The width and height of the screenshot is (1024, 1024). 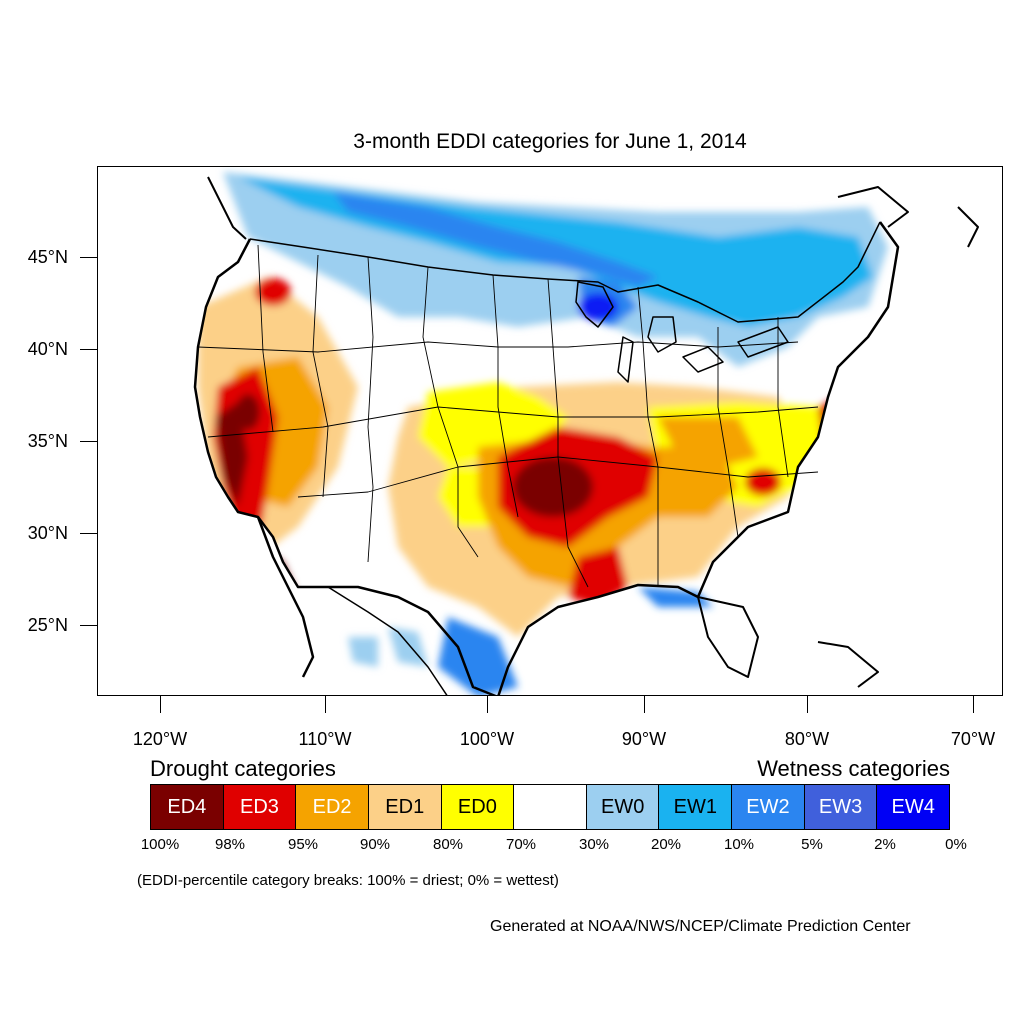 I want to click on legend-cell-ew3: EW3, so click(x=841, y=807).